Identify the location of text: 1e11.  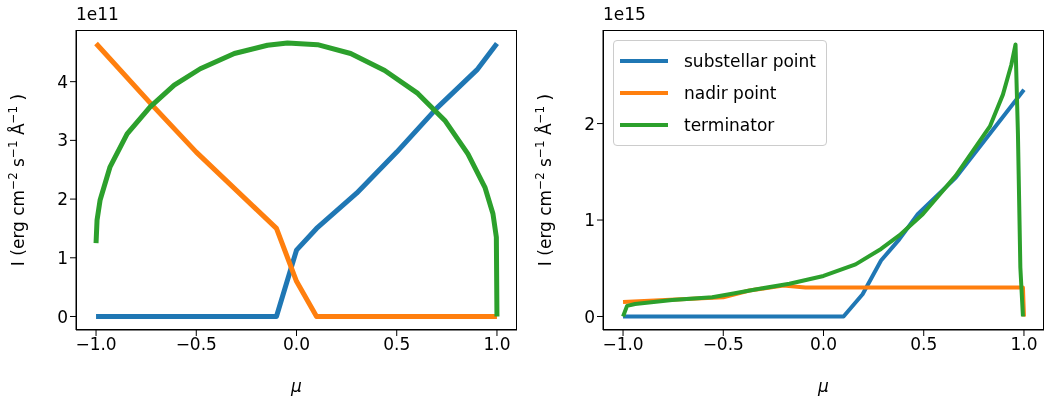
(97, 14).